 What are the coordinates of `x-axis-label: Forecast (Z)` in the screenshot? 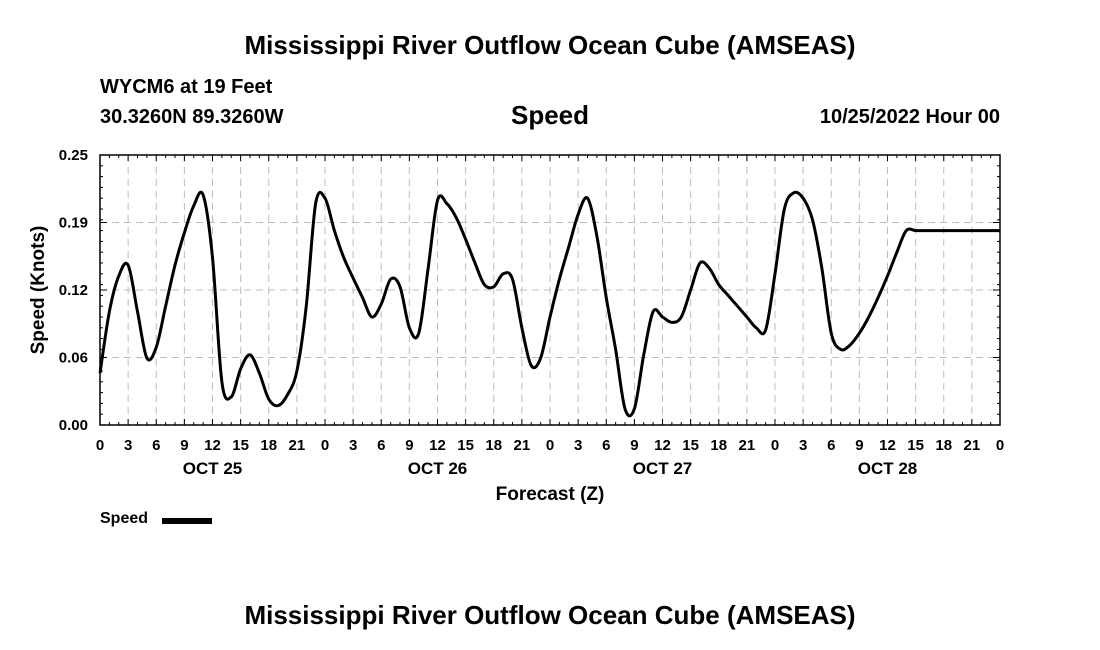 It's located at (550, 494).